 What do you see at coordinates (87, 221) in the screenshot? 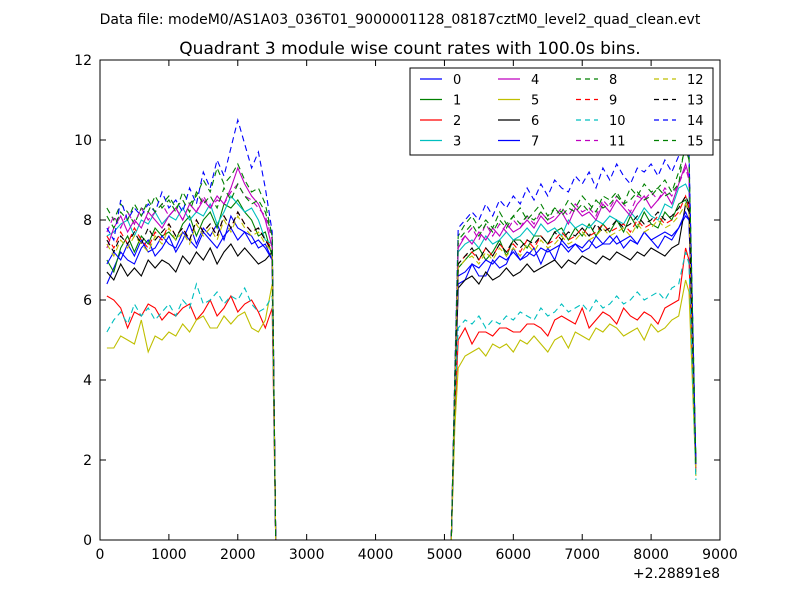
I see `y-tick-label: 8` at bounding box center [87, 221].